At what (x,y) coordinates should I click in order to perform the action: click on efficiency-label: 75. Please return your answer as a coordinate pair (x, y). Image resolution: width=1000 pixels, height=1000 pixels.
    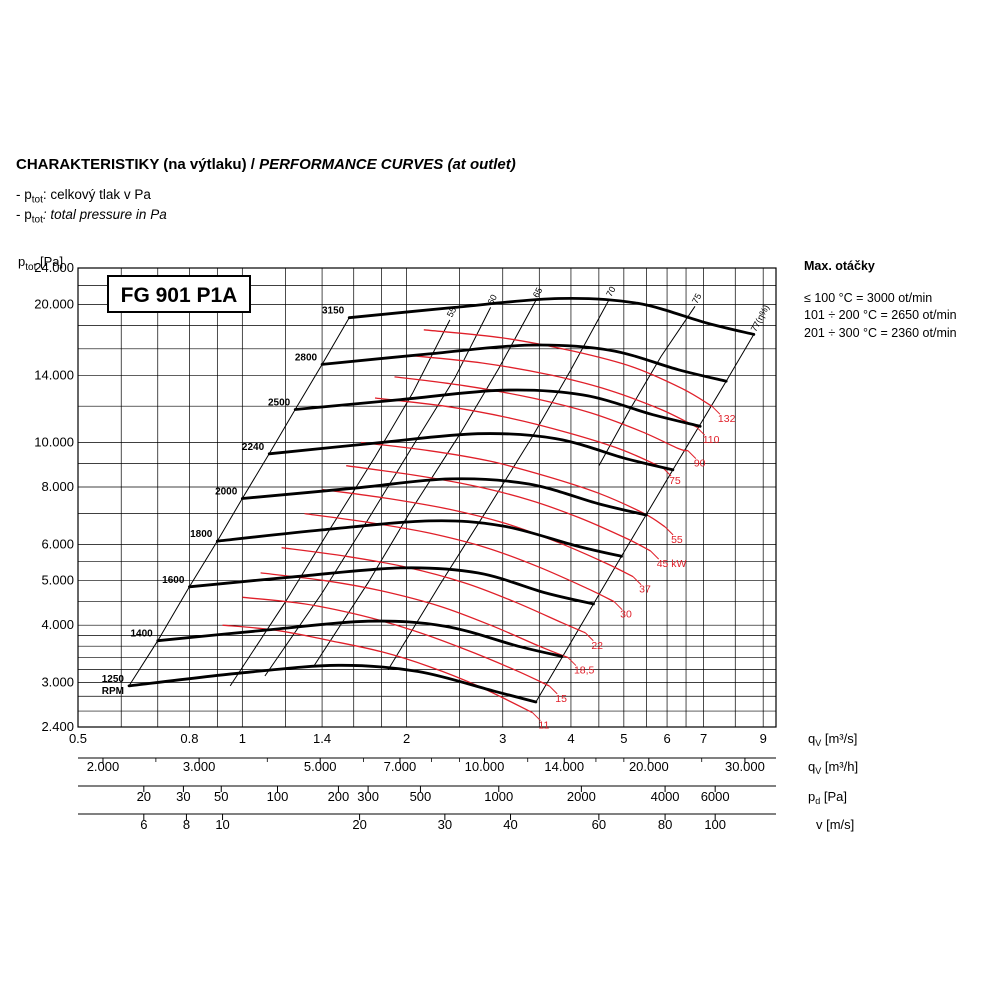
    Looking at the image, I should click on (697, 299).